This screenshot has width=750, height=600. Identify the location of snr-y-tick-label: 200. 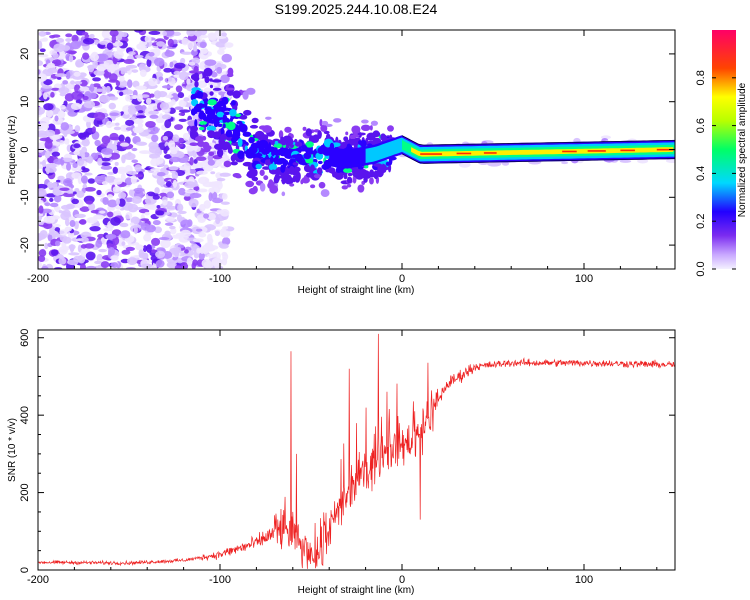
(25, 492).